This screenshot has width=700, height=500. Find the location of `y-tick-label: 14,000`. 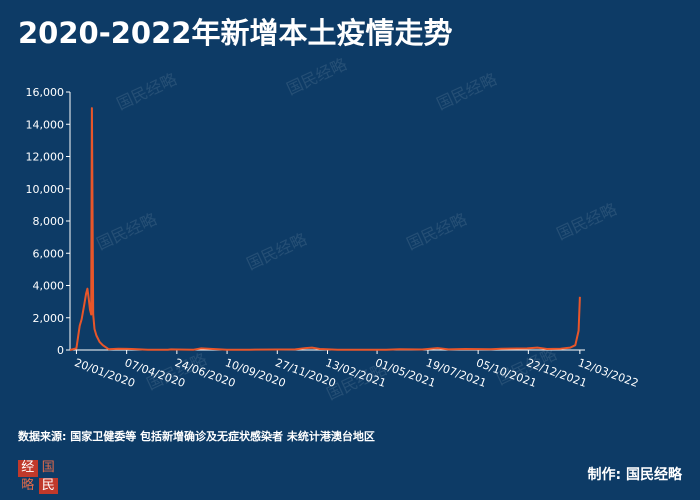

y-tick-label: 14,000 is located at coordinates (45, 124).